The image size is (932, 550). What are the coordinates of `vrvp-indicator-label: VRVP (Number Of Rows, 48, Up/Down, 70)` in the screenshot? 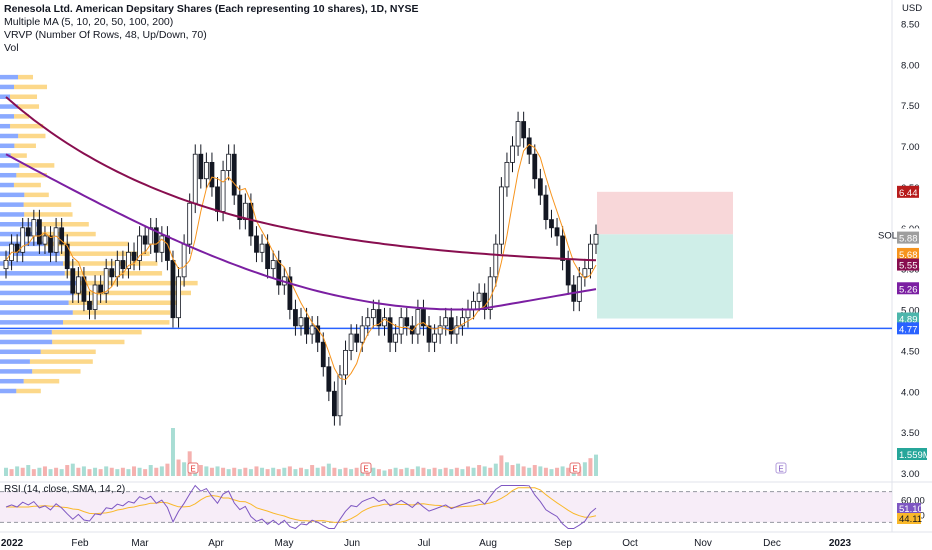 It's located at (211, 35).